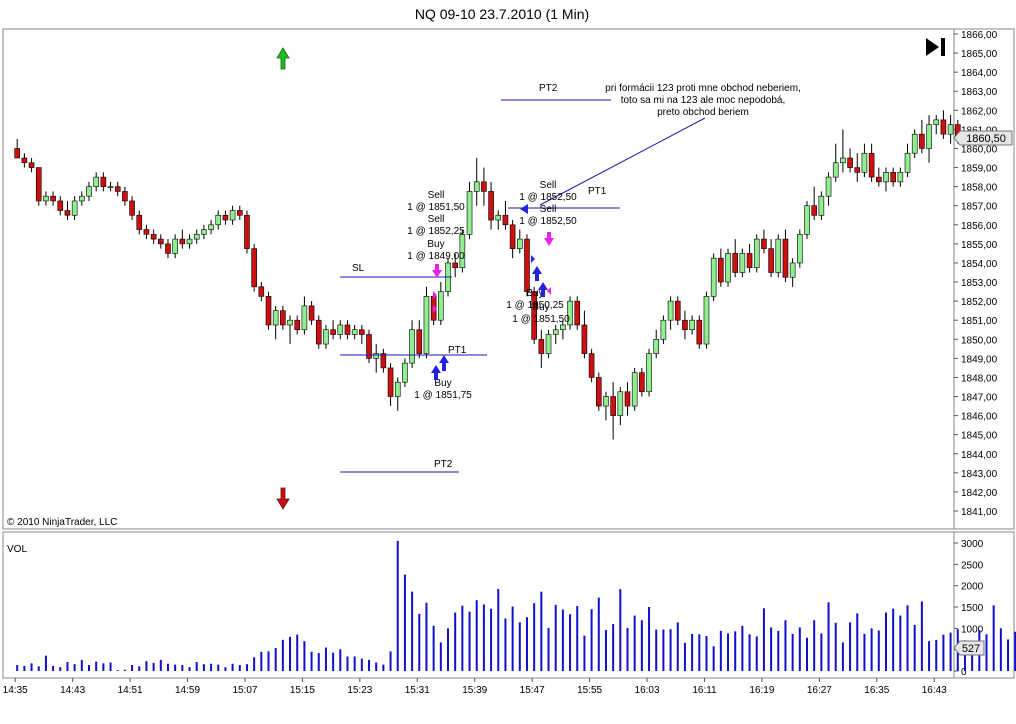  What do you see at coordinates (492, 292) in the screenshot?
I see `execution-markers` at bounding box center [492, 292].